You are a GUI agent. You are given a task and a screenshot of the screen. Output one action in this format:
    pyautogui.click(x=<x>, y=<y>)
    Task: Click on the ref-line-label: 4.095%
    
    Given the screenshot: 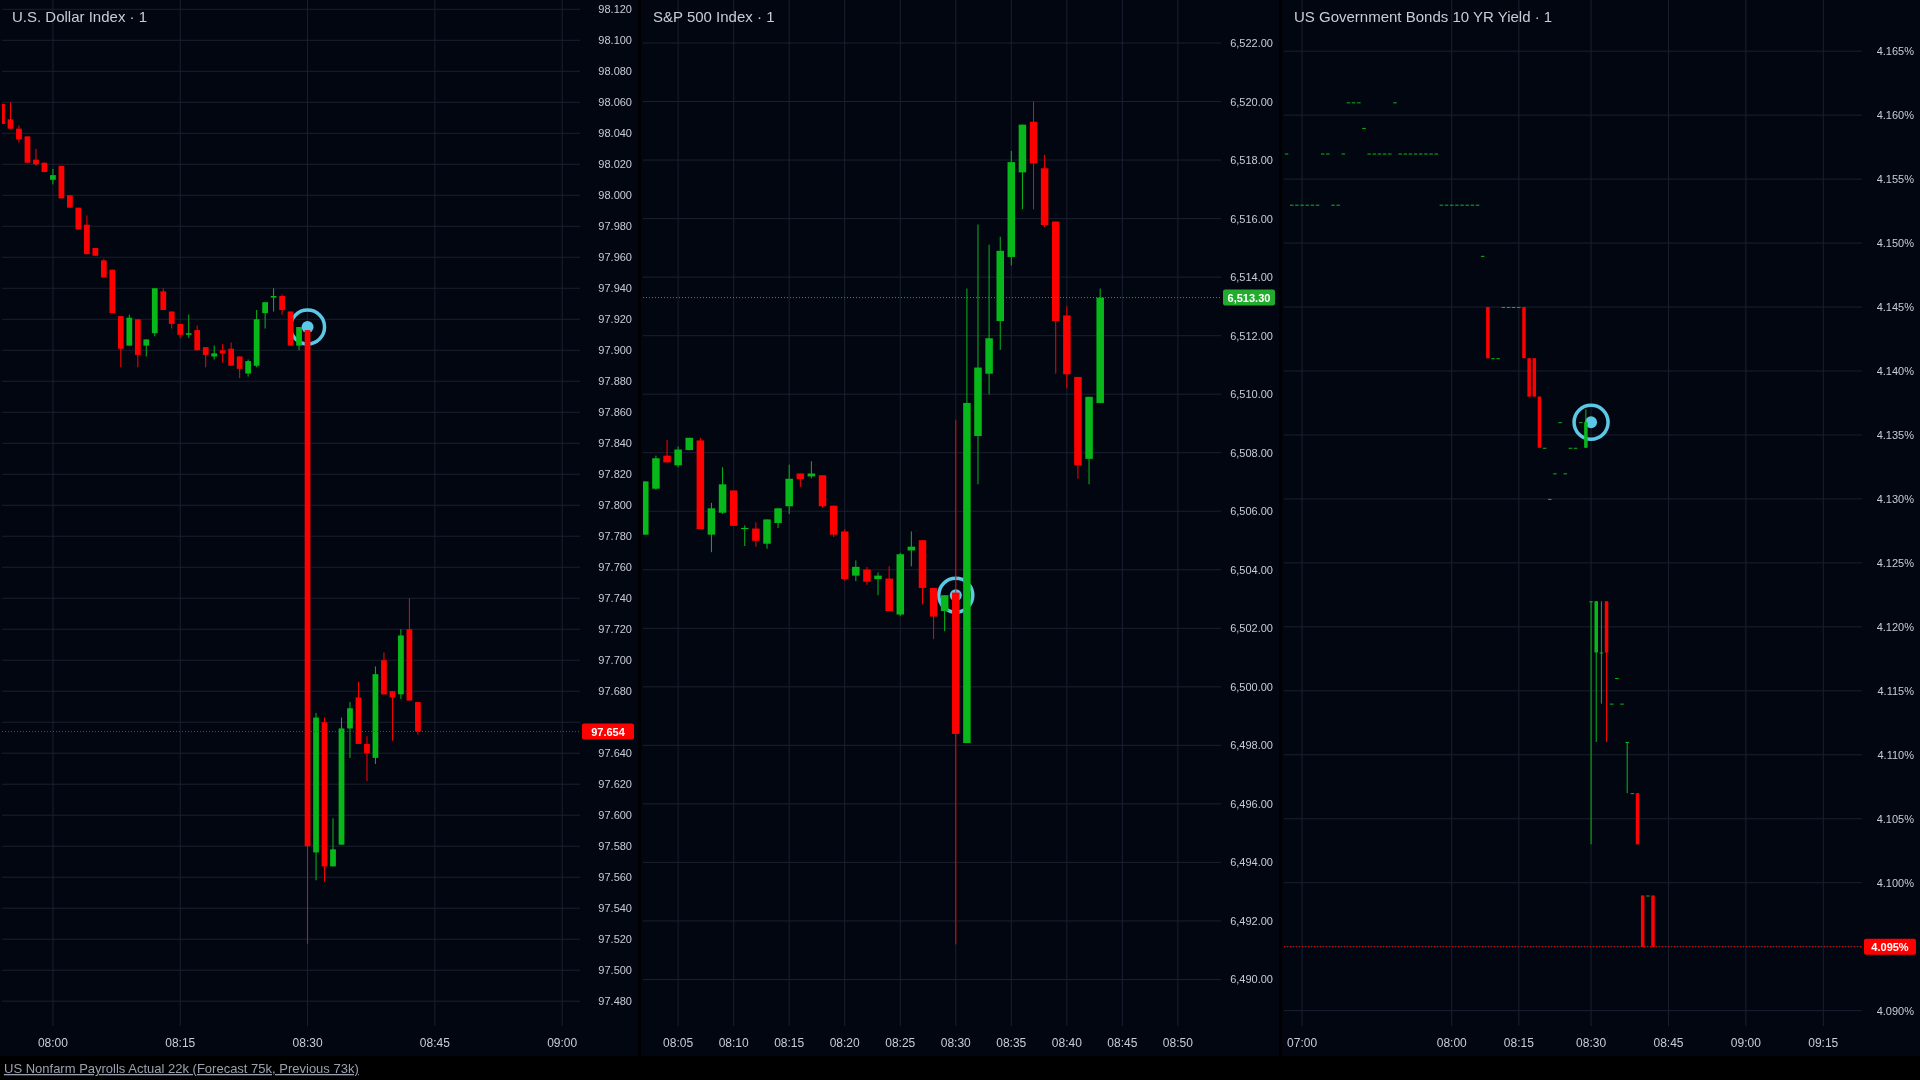 What is the action you would take?
    pyautogui.click(x=1890, y=946)
    